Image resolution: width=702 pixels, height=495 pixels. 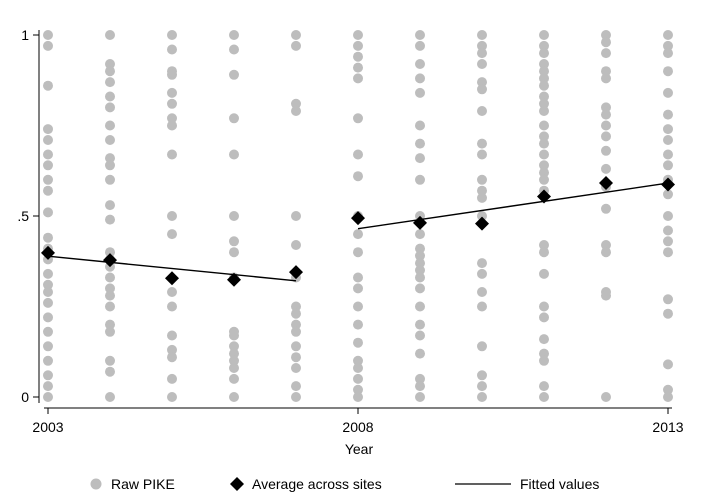 What do you see at coordinates (172, 278) in the screenshot?
I see `average-point-2005` at bounding box center [172, 278].